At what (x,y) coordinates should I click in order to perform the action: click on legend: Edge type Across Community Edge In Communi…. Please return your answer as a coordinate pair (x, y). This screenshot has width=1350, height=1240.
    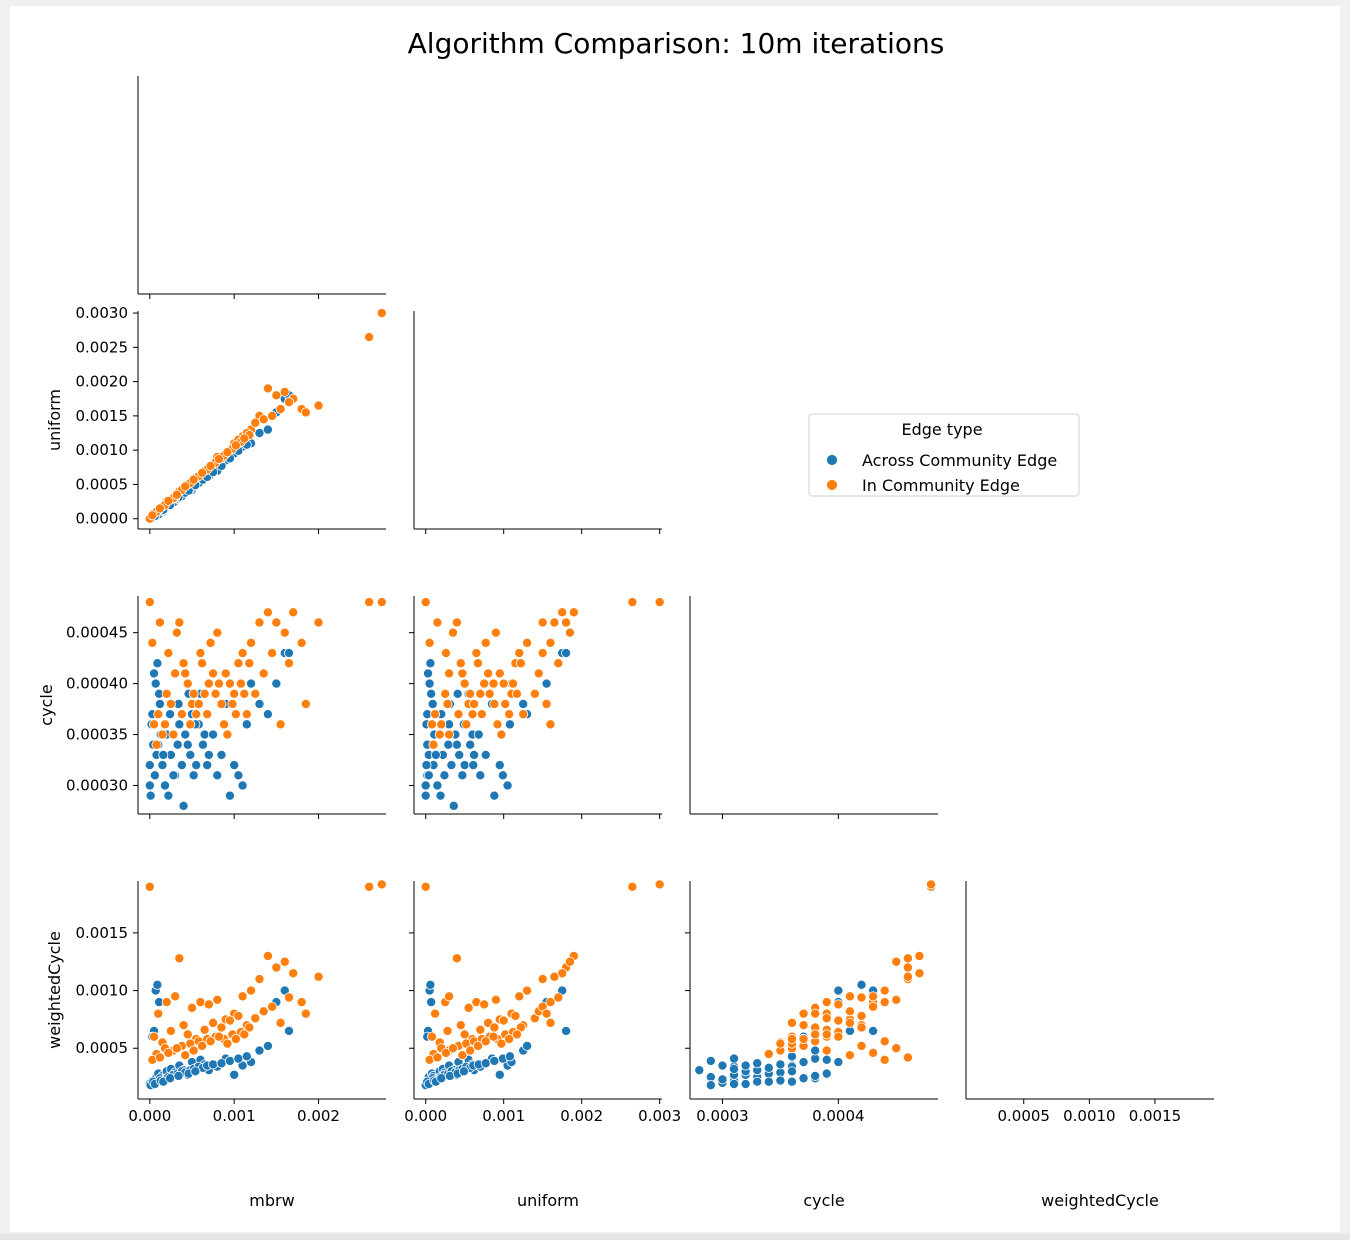
    Looking at the image, I should click on (944, 455).